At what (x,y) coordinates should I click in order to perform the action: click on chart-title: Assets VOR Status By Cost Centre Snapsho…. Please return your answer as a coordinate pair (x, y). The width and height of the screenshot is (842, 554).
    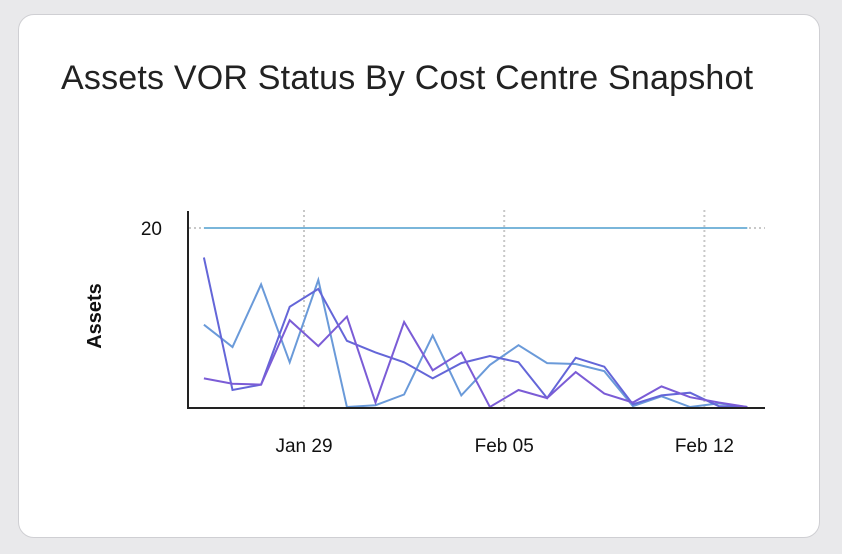
    Looking at the image, I should click on (407, 78).